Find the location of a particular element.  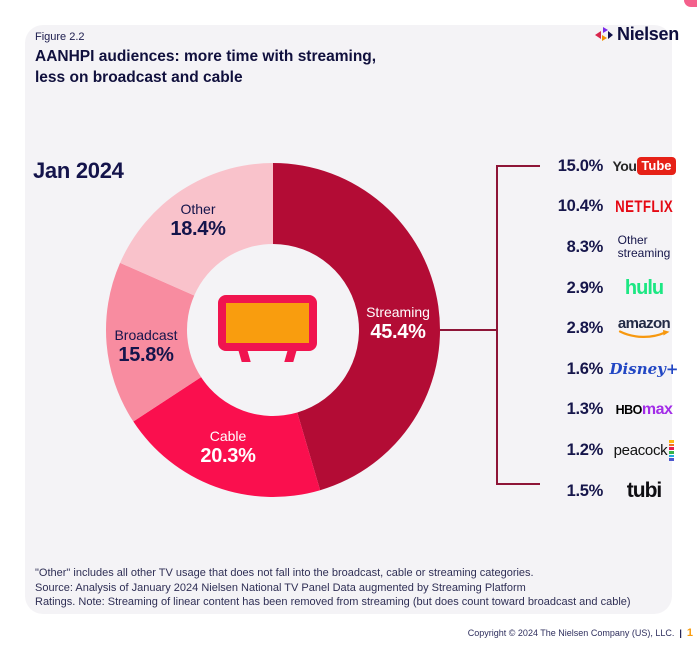

other-streaming-share: 8.3% is located at coordinates (585, 246).